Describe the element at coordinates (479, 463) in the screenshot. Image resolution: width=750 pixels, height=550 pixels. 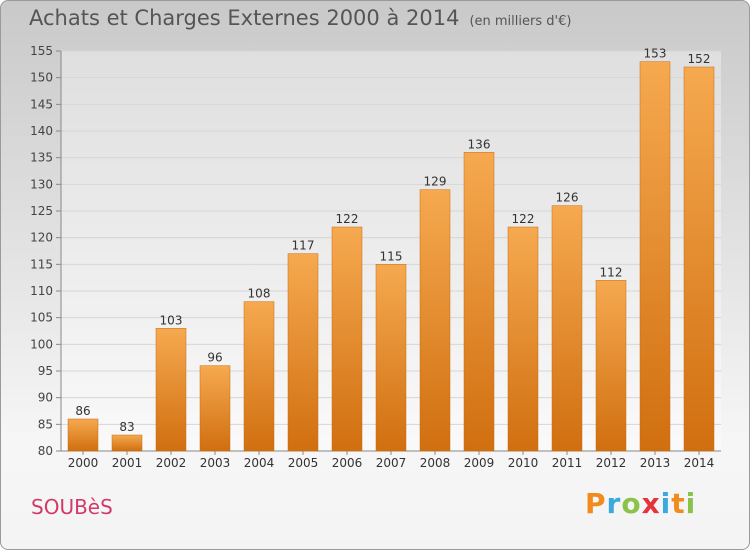
I see `x-tick-label: 2009` at that location.